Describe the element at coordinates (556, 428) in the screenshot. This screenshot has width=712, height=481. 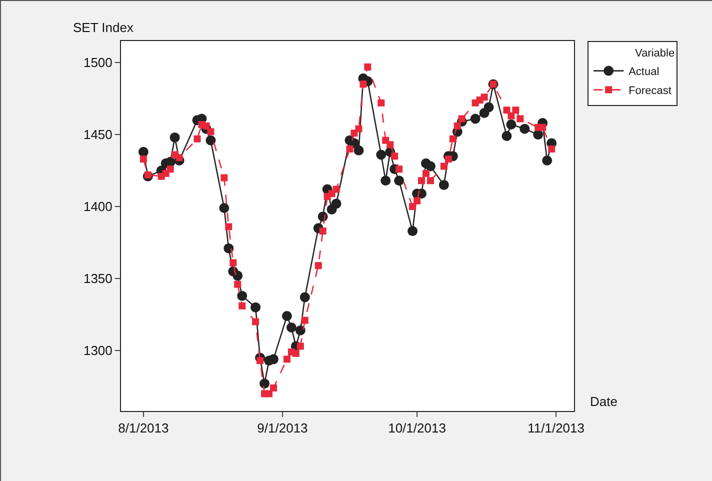
I see `x-tick-label: 11/1/2013` at that location.